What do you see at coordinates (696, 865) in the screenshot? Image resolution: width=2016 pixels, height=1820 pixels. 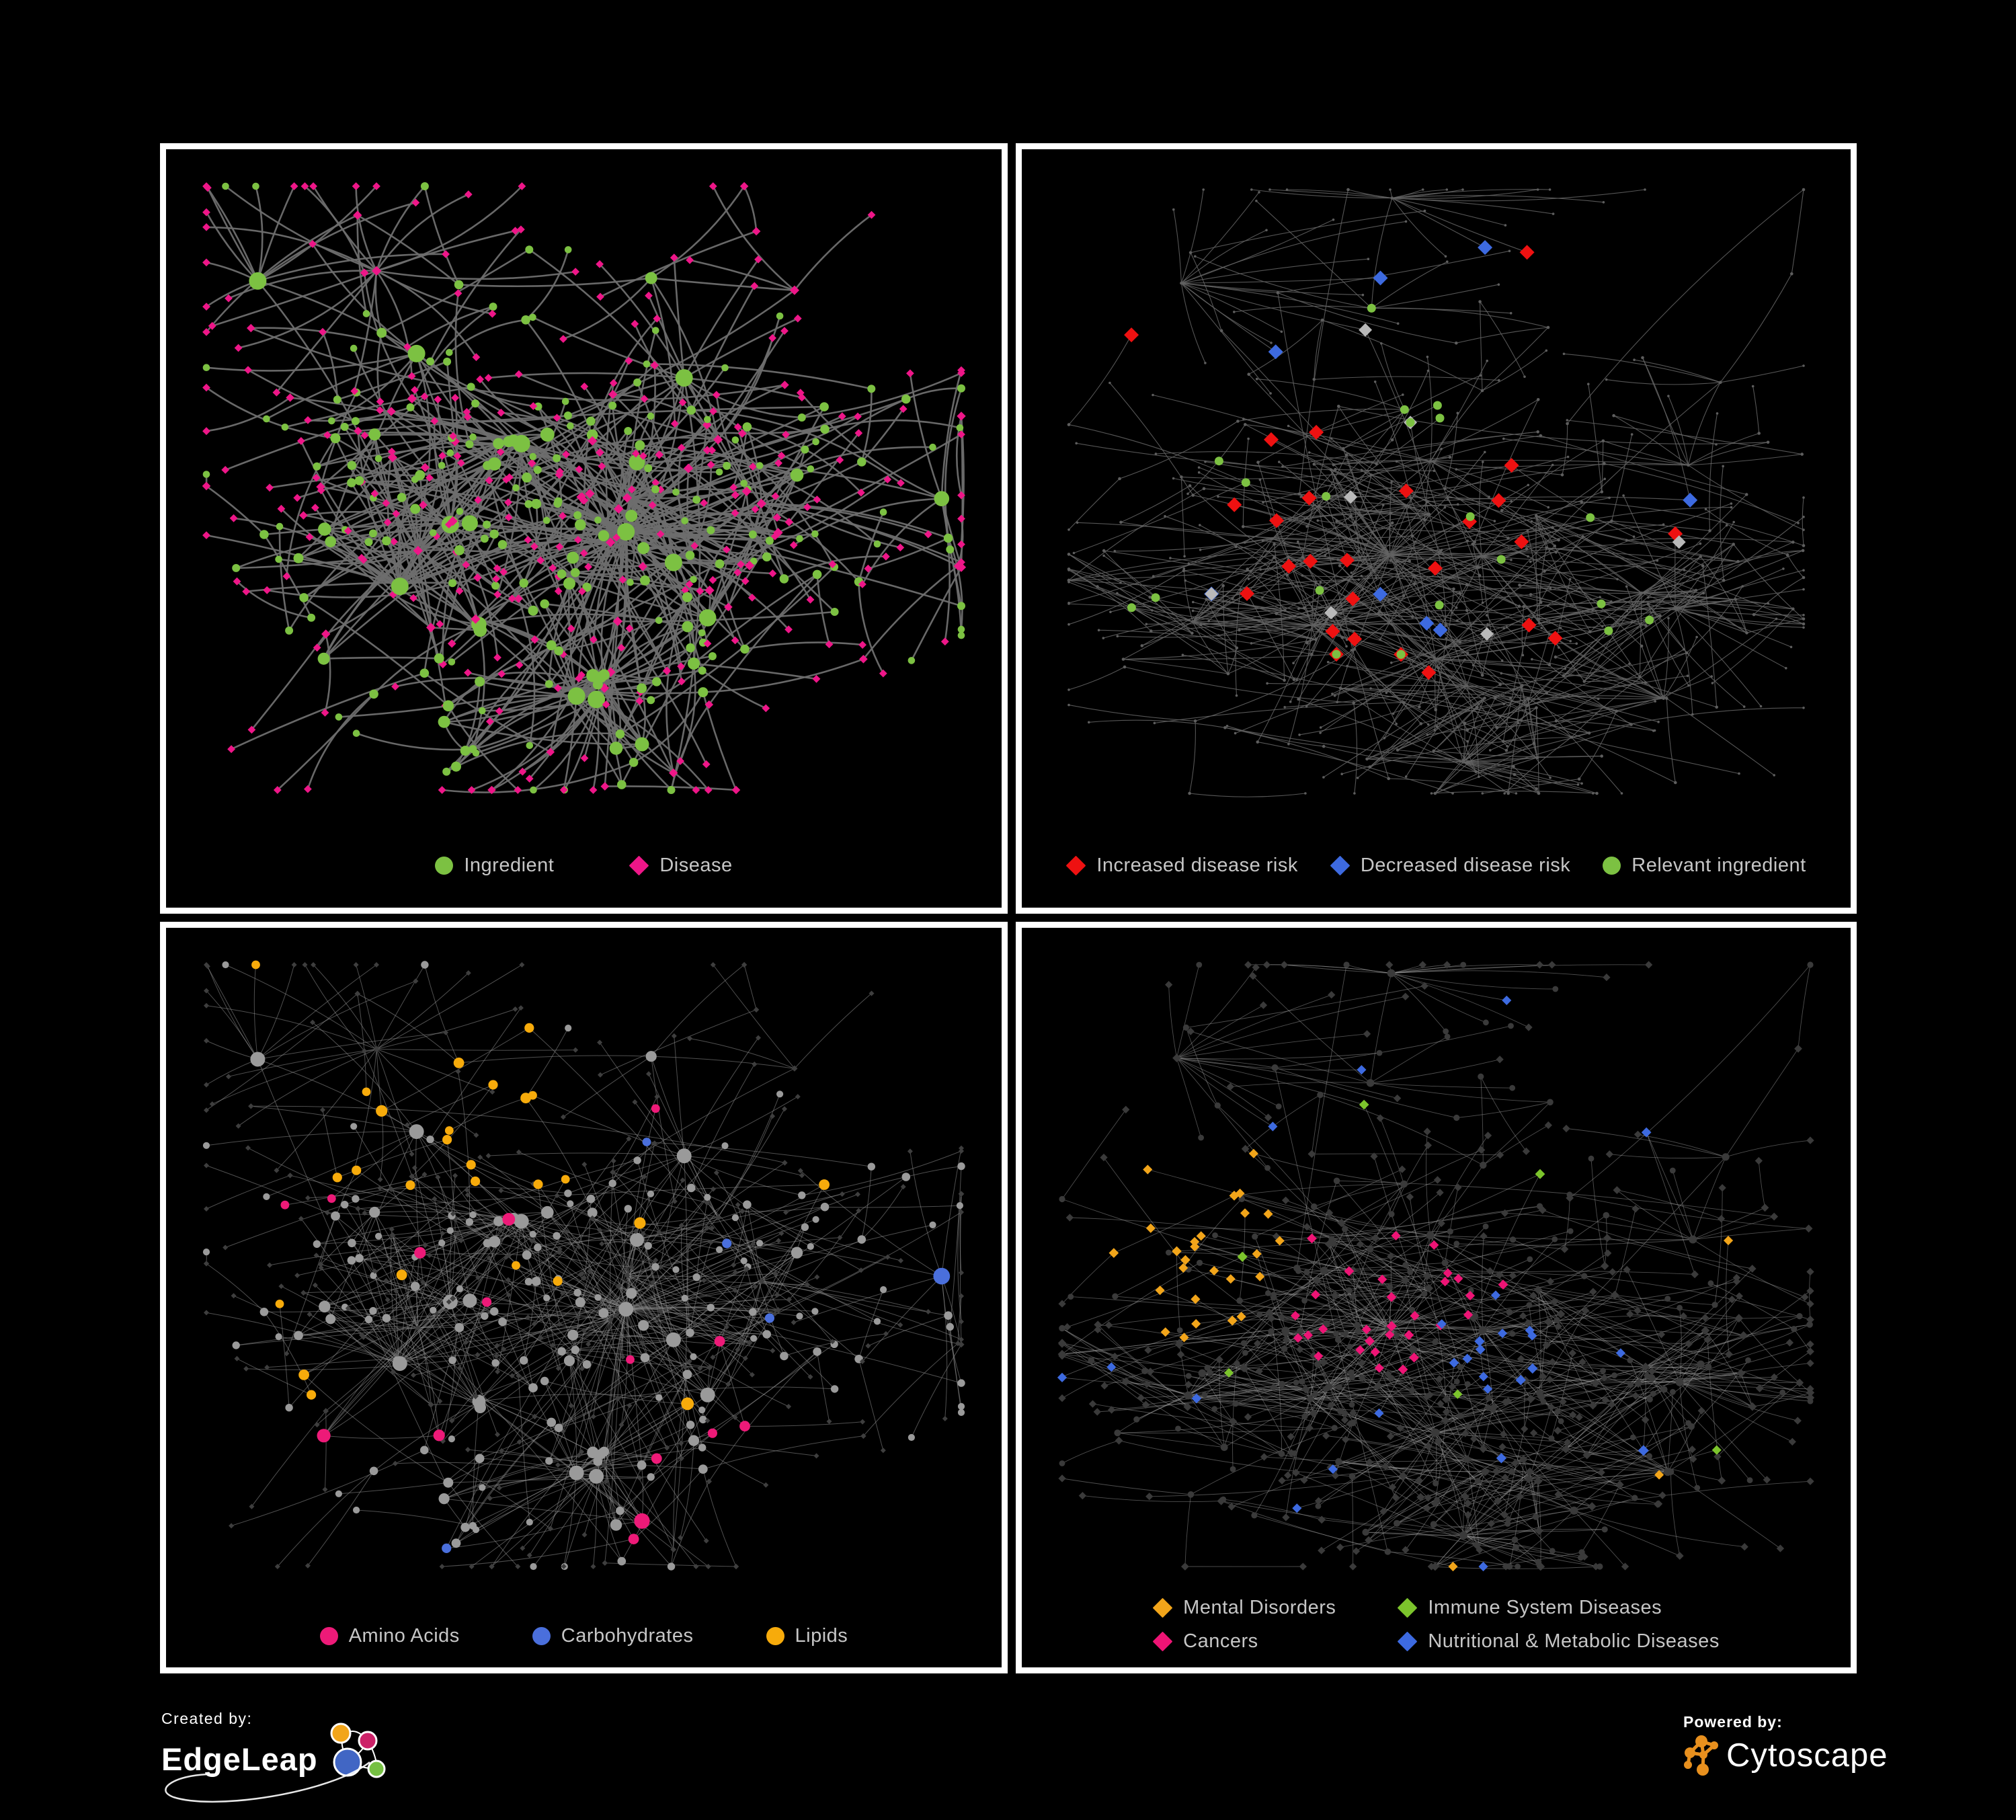 I see `legend-label: Disease` at bounding box center [696, 865].